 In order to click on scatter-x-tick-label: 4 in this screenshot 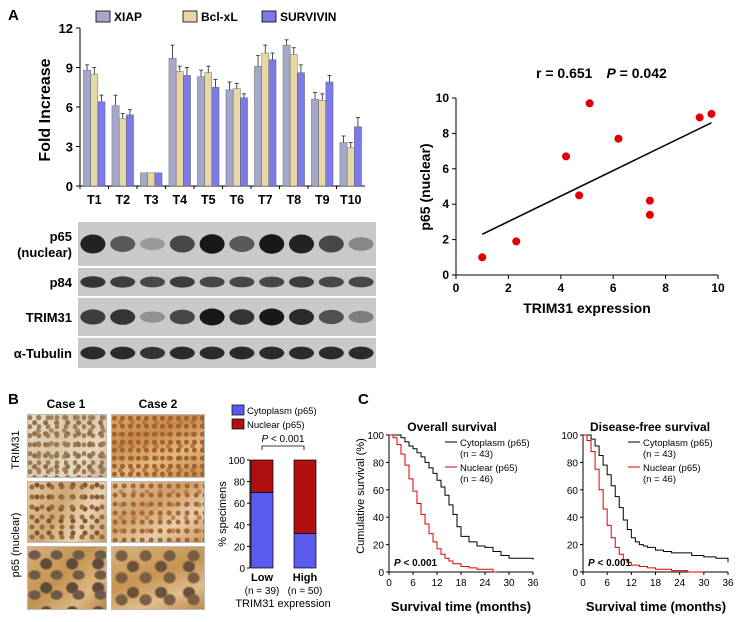, I will do `click(560, 288)`.